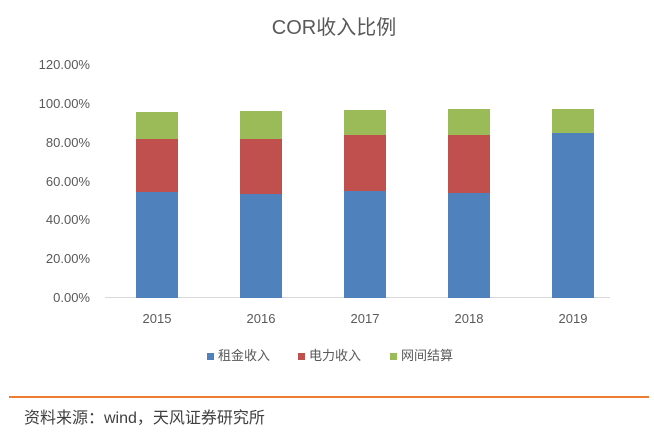  I want to click on legend-label: 电力收入, so click(335, 355).